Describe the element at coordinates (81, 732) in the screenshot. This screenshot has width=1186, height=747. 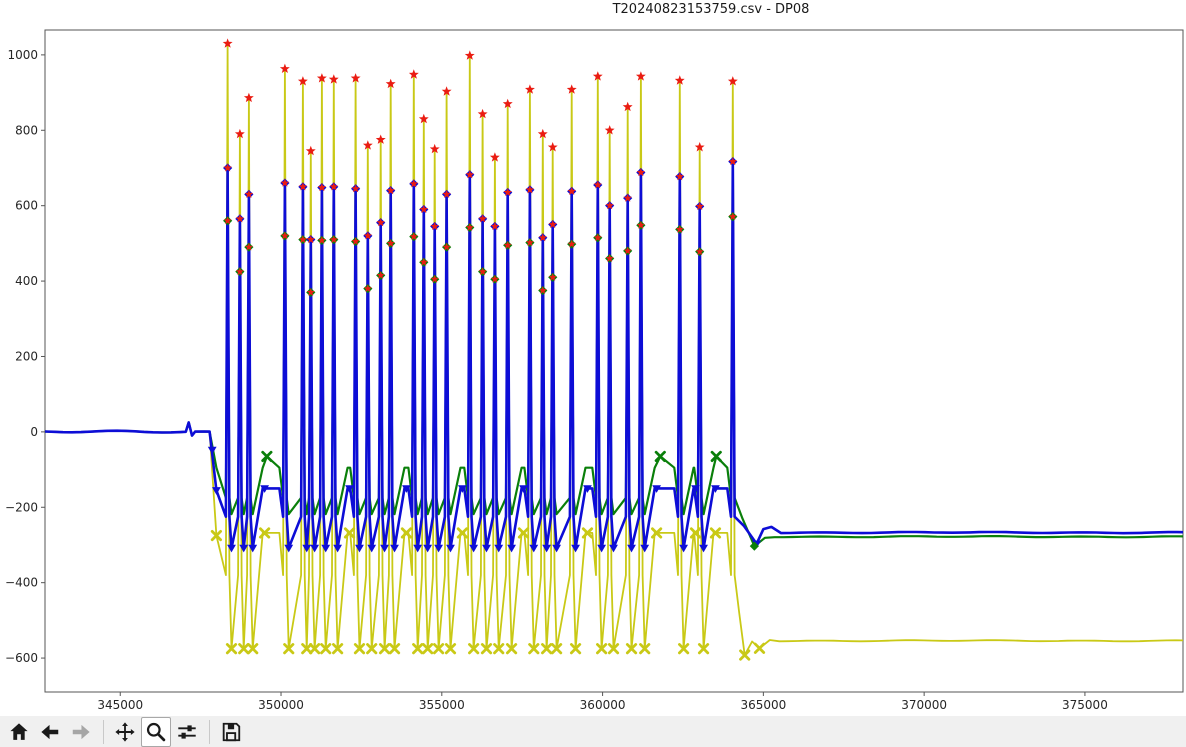
I see `forward-button` at that location.